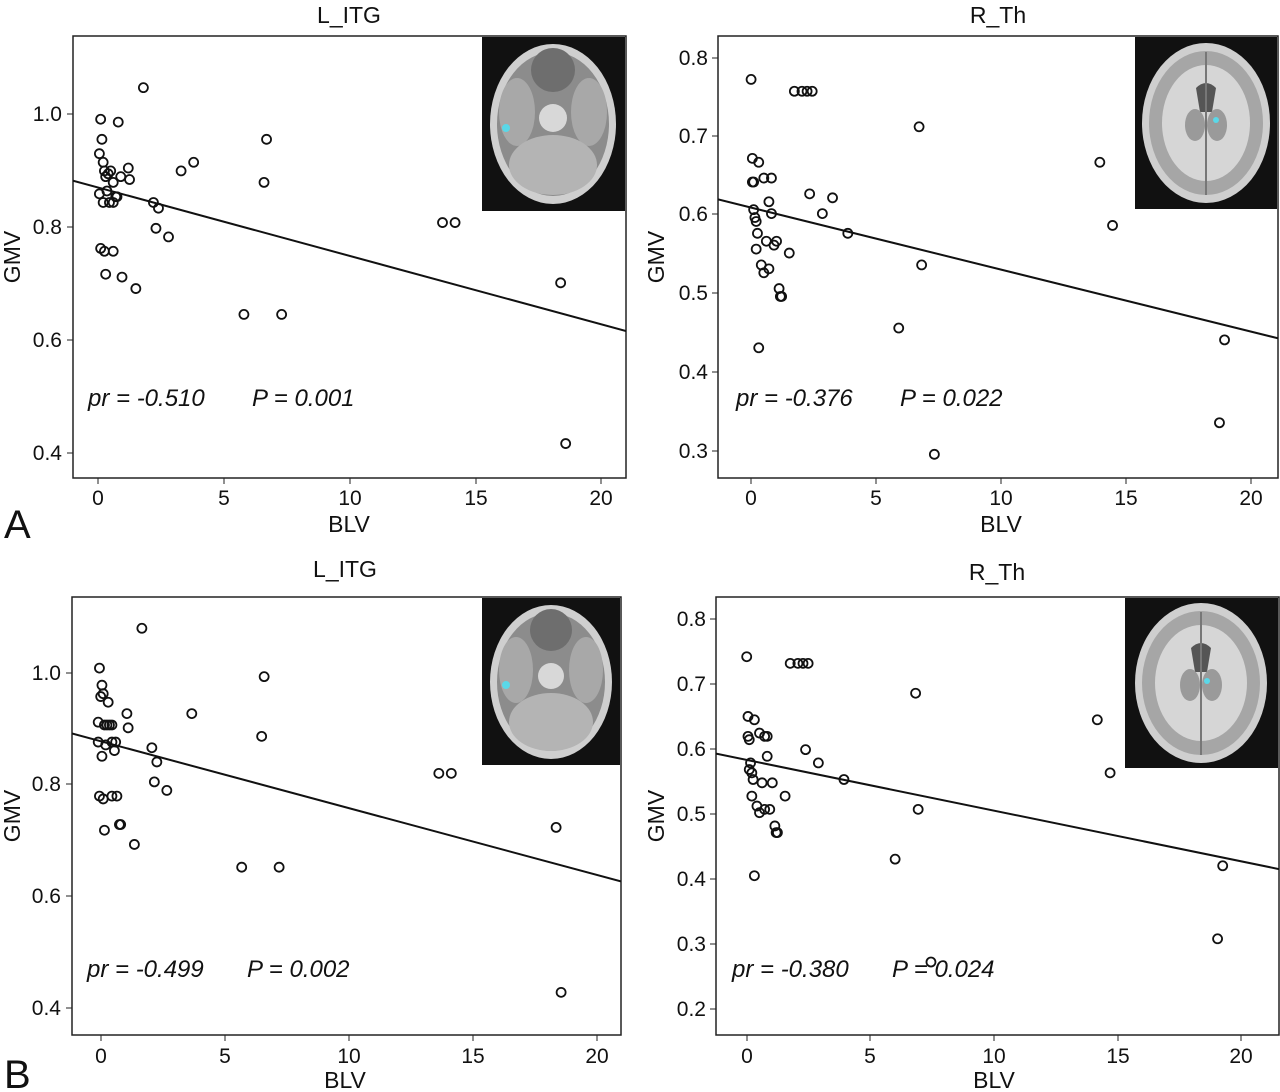 The width and height of the screenshot is (1280, 1092). What do you see at coordinates (693, 293) in the screenshot?
I see `y-tick-label: 0.5` at bounding box center [693, 293].